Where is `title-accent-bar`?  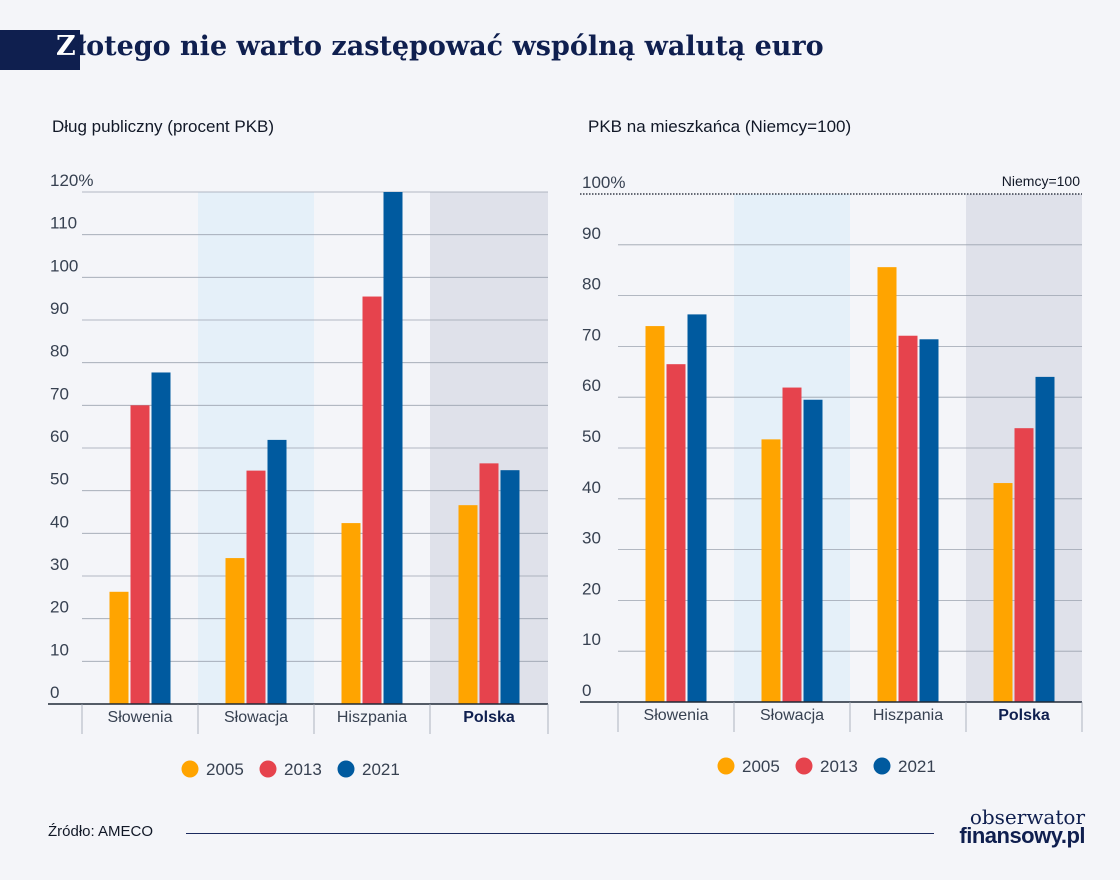
title-accent-bar is located at coordinates (40, 50).